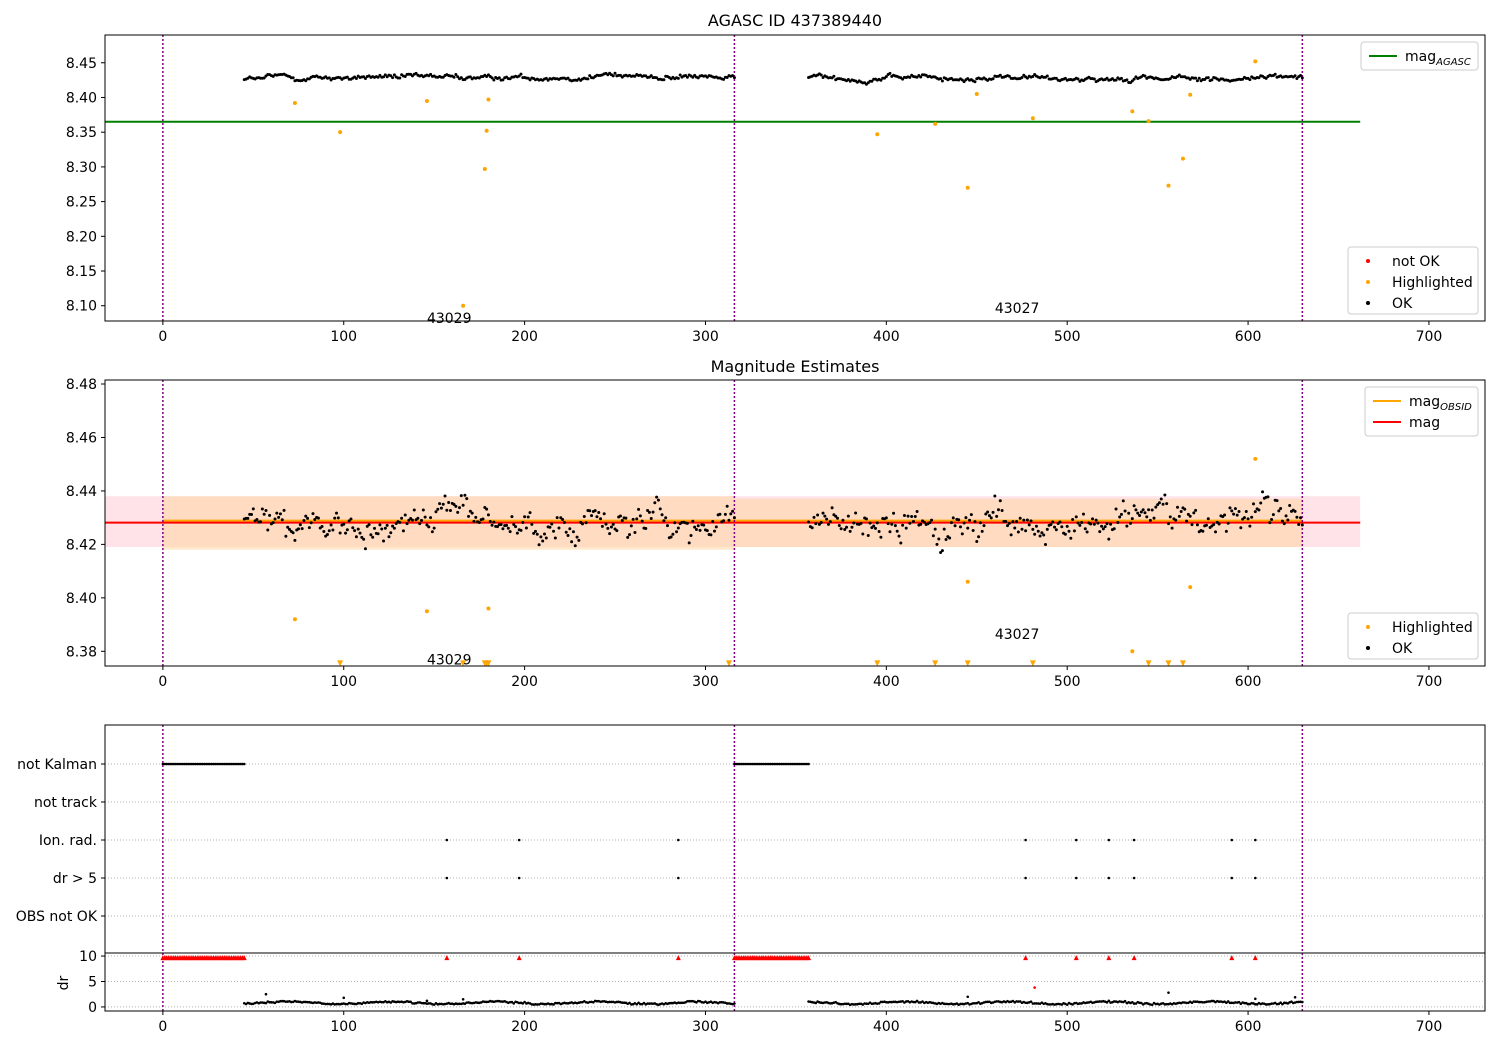 This screenshot has height=1050, width=1500. Describe the element at coordinates (809, 958) in the screenshot. I see `dr-clipped-marker` at that location.